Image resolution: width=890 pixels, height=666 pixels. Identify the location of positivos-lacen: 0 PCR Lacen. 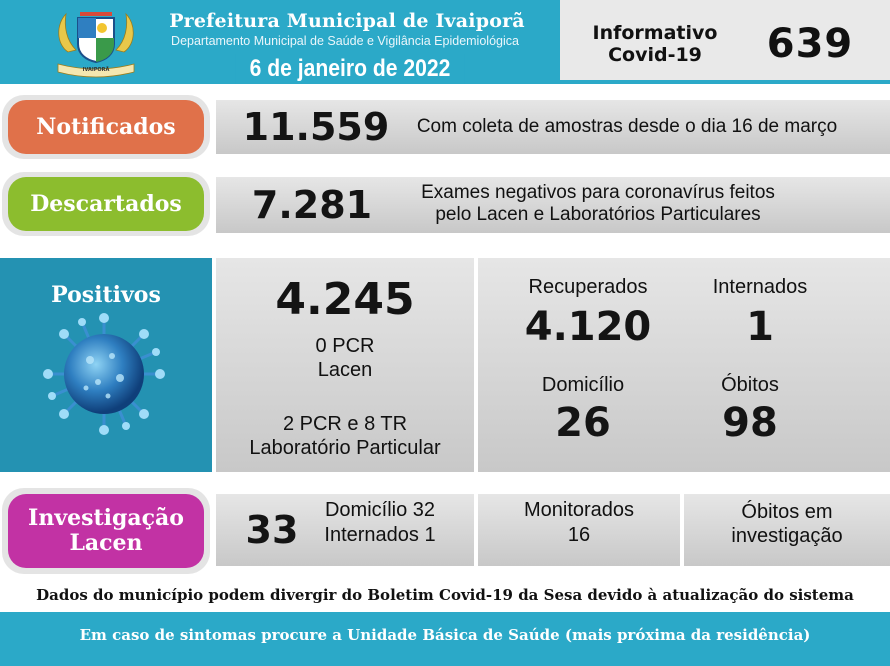
(345, 358).